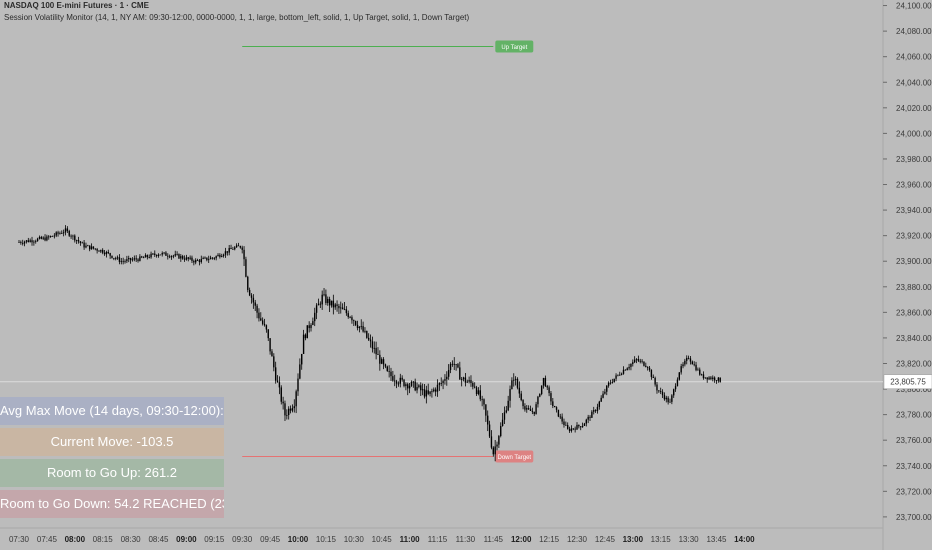 The width and height of the screenshot is (932, 550). Describe the element at coordinates (270, 539) in the screenshot. I see `time-tick-label: 09:45` at that location.